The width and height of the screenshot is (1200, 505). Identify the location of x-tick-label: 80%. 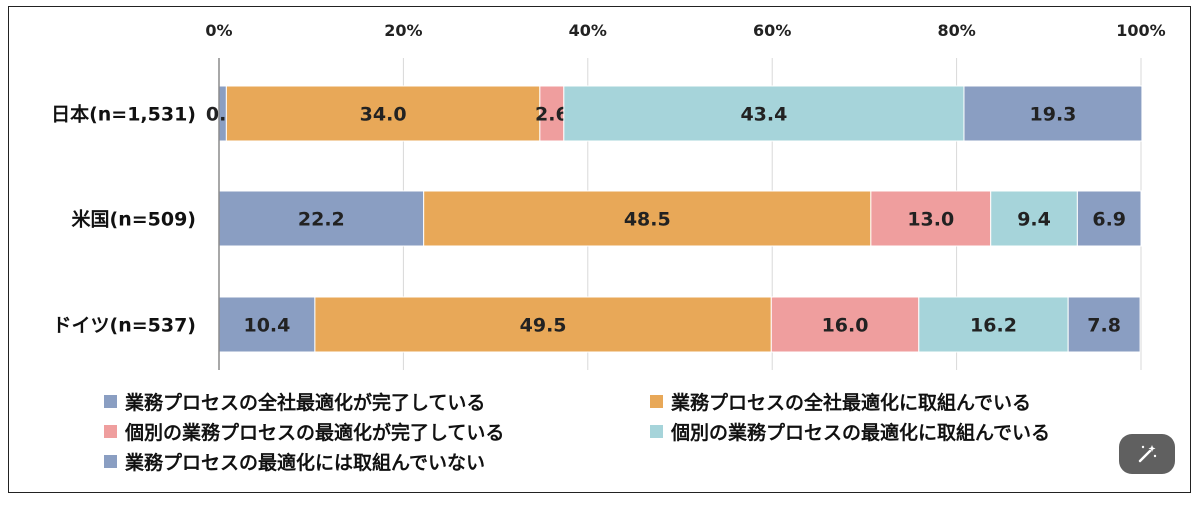
(956, 30).